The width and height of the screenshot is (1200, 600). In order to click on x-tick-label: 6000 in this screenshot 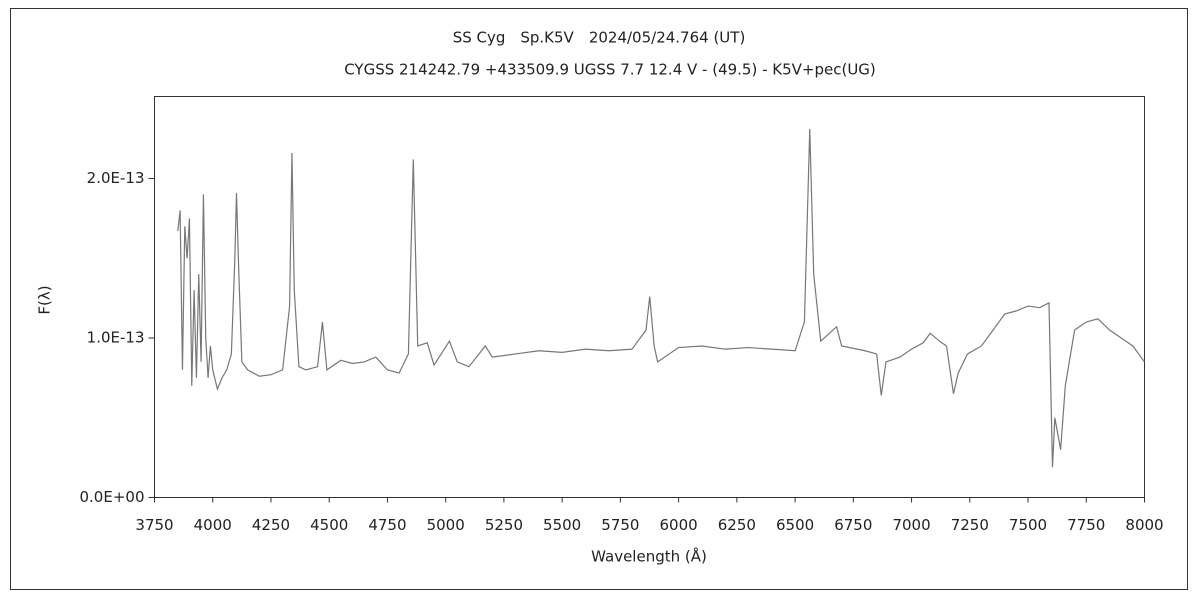, I will do `click(679, 525)`.